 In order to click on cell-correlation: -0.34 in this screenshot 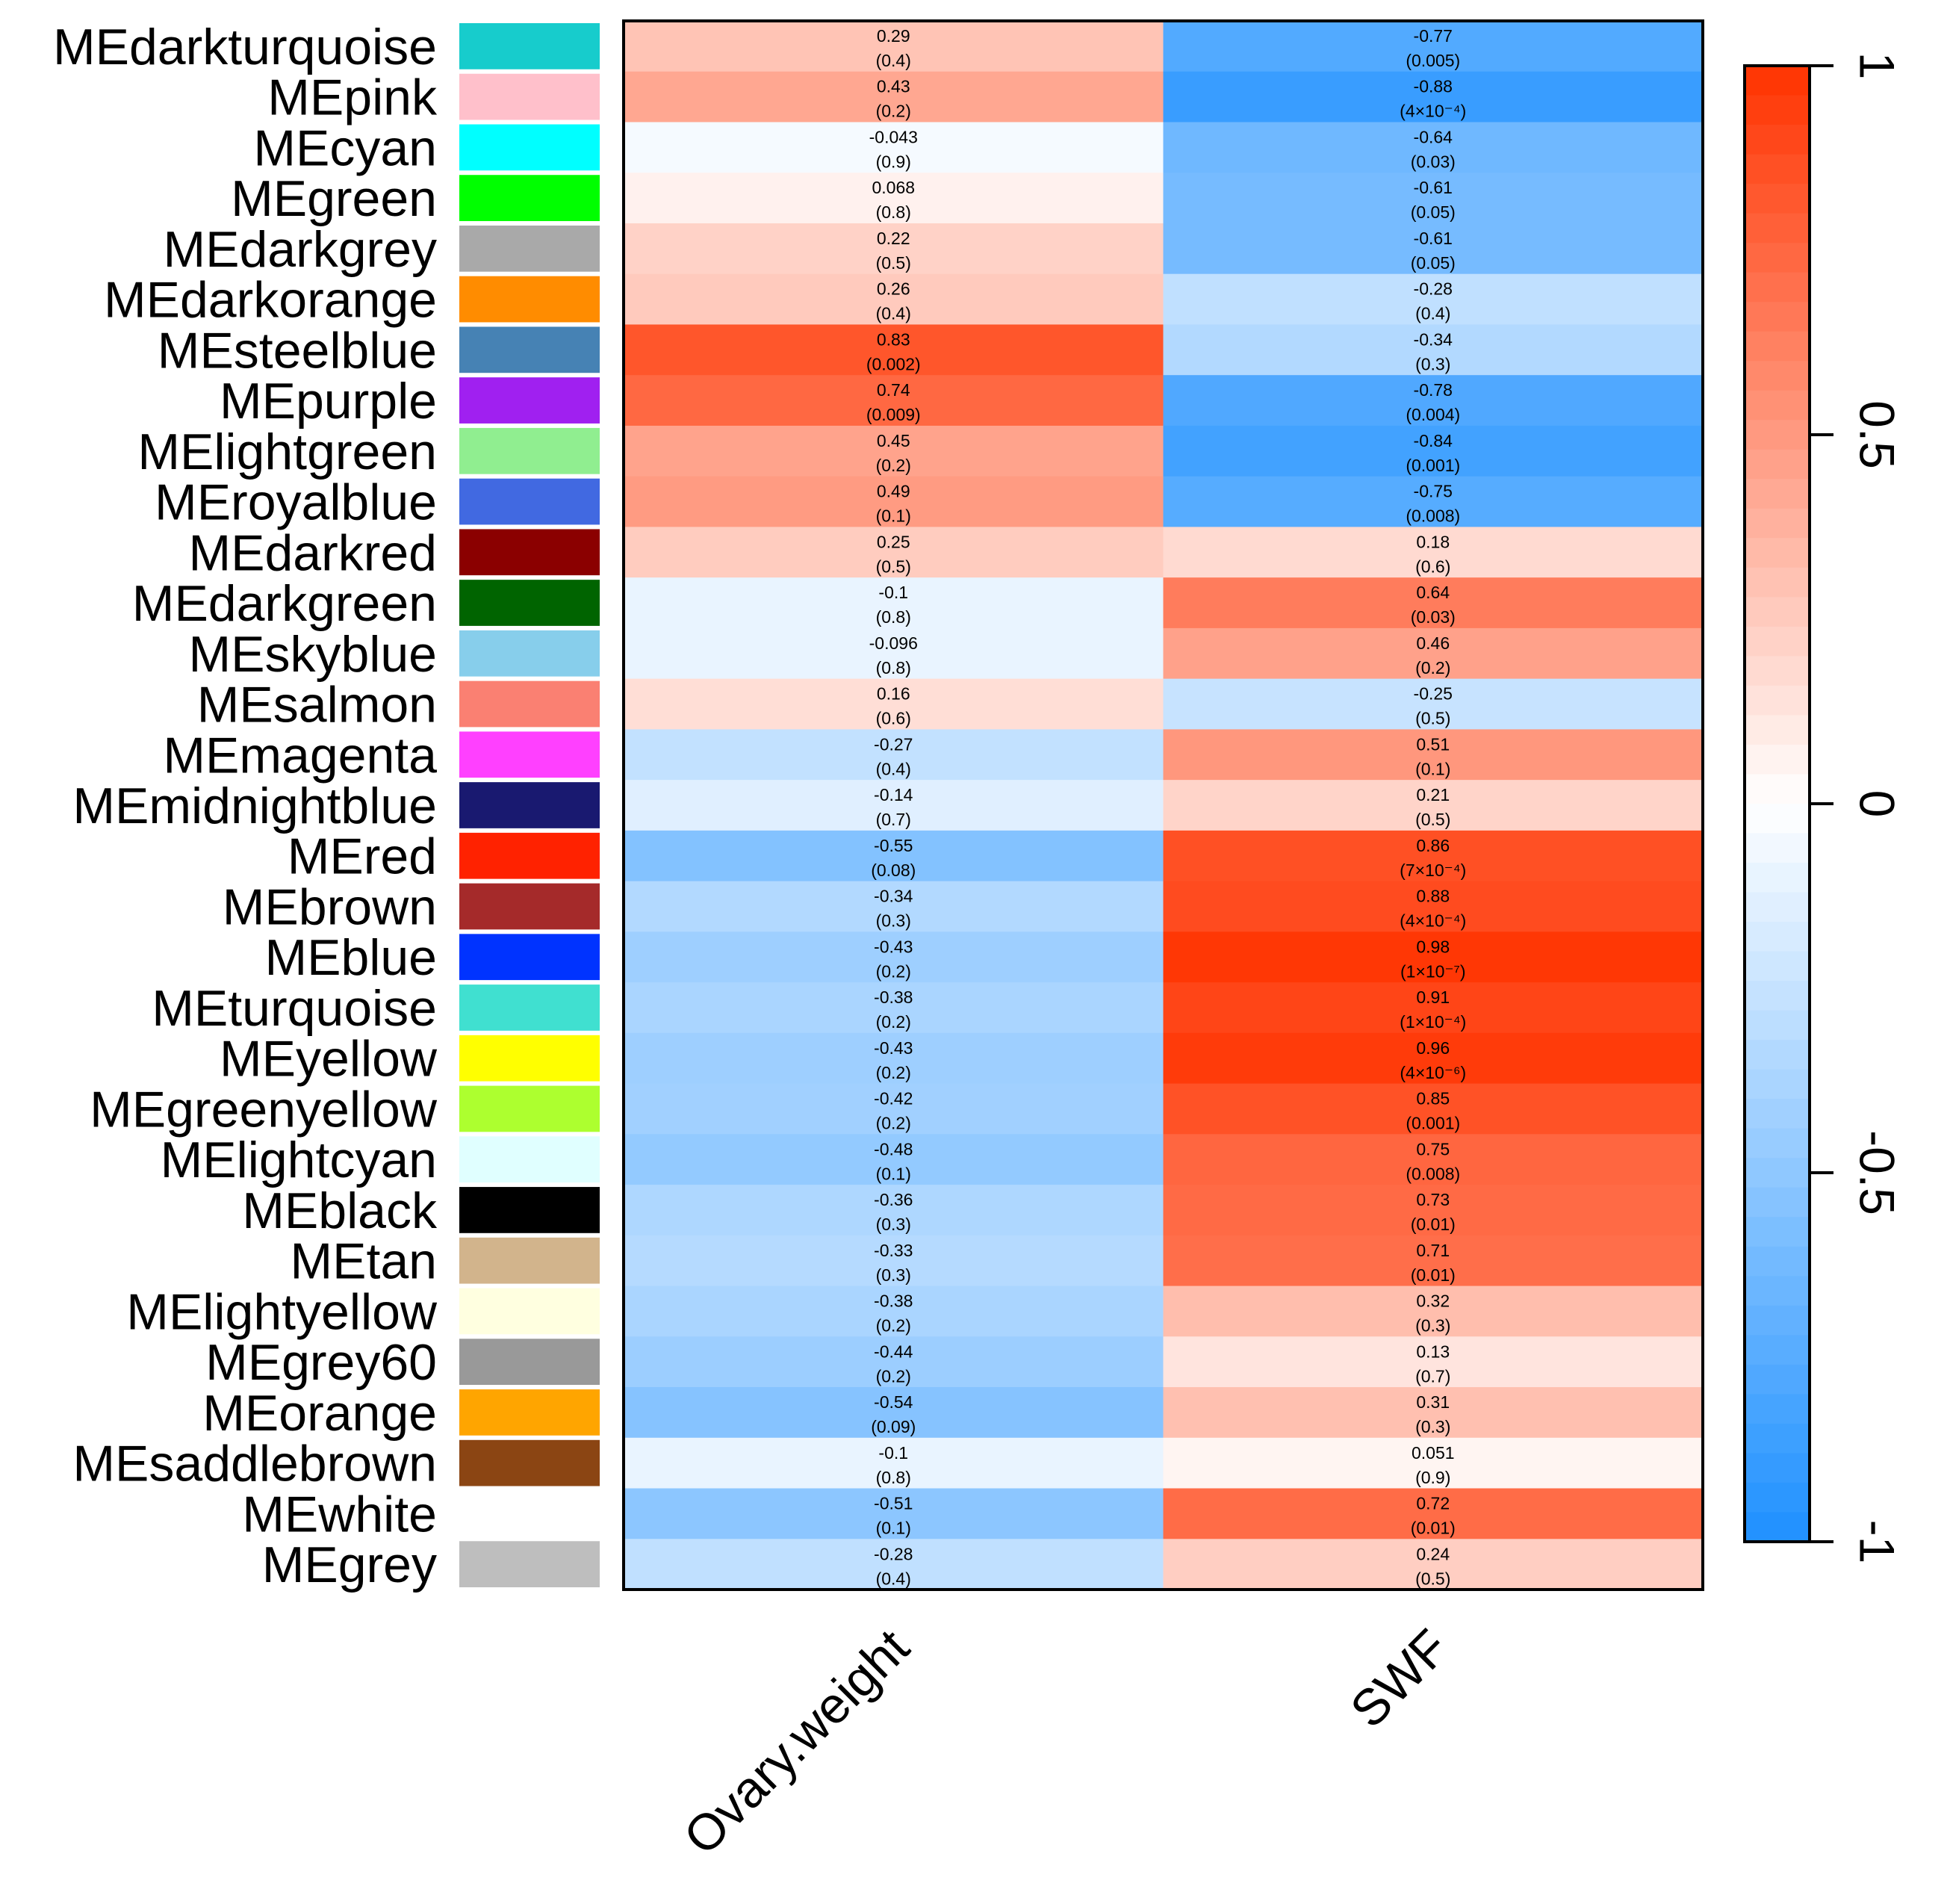, I will do `click(893, 896)`.